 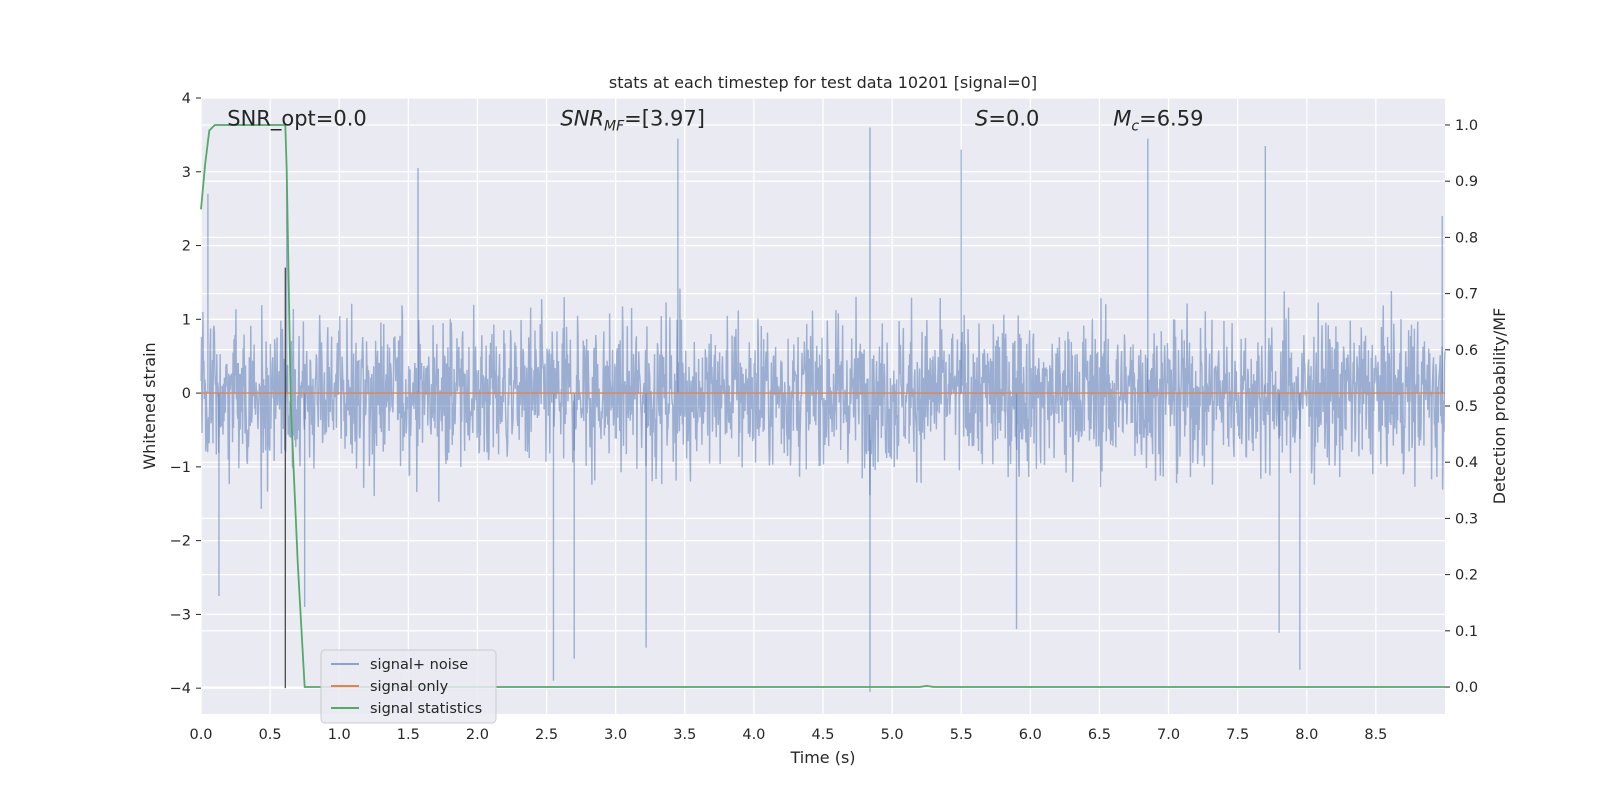 What do you see at coordinates (180, 615) in the screenshot?
I see `y-tick-label: −3` at bounding box center [180, 615].